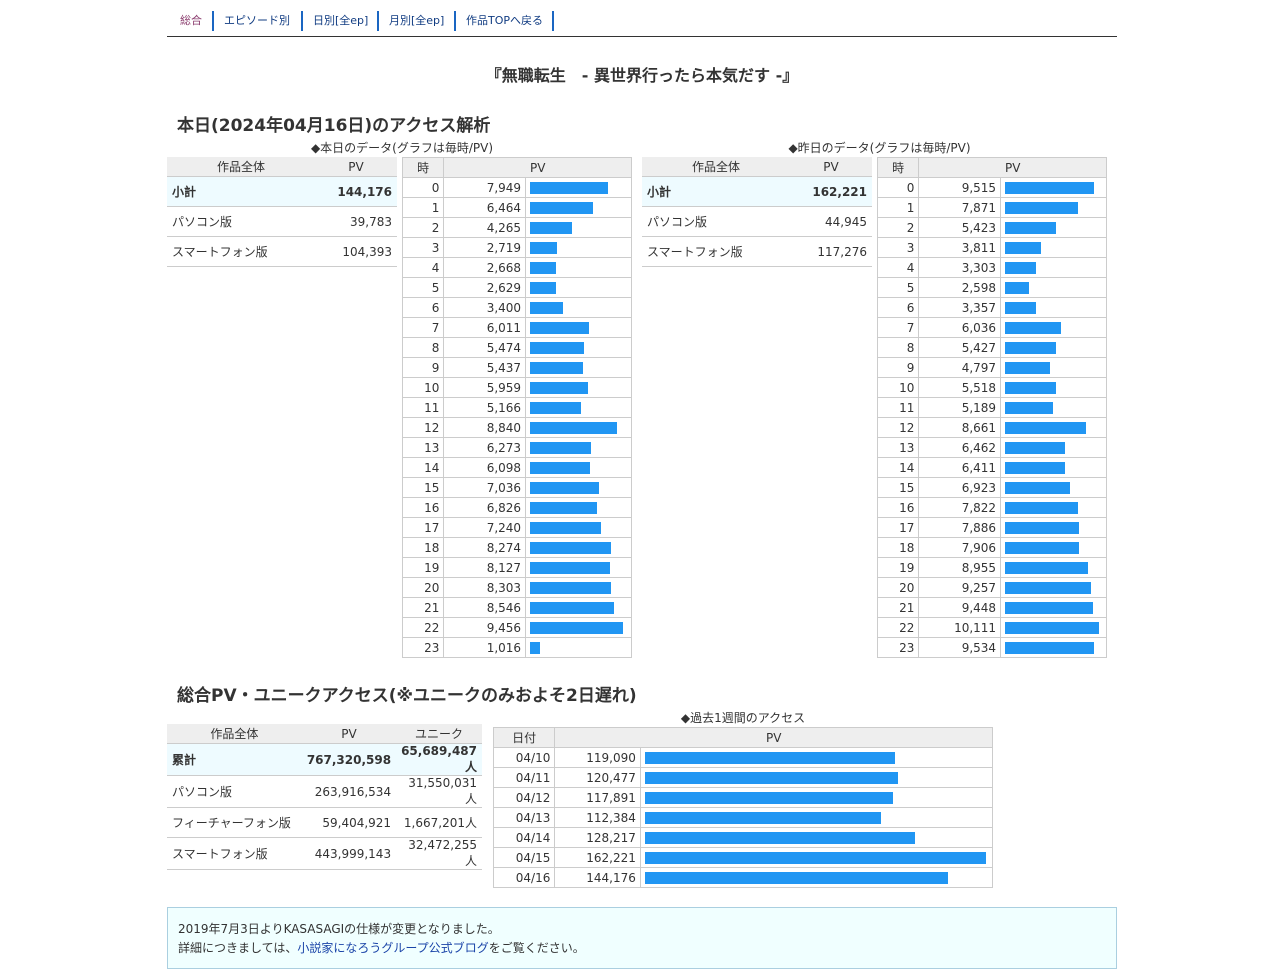 This screenshot has height=969, width=1284. I want to click on row-pv: 5,959, so click(485, 387).